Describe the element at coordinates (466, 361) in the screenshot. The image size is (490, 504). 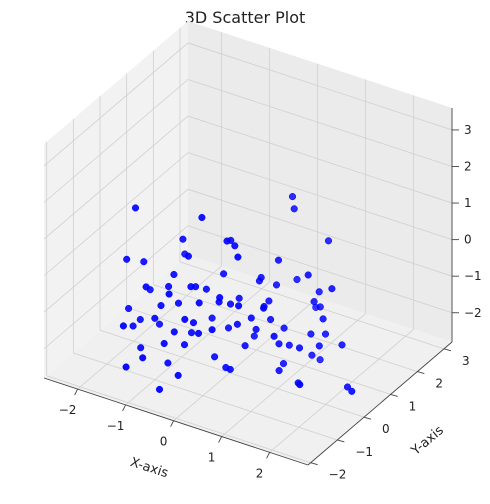
I see `y-tick-label: 3` at that location.